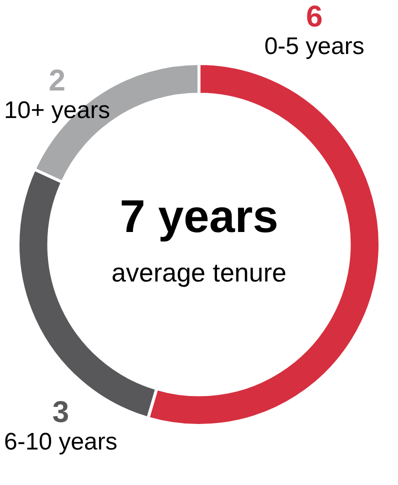 The height and width of the screenshot is (485, 398). What do you see at coordinates (314, 46) in the screenshot?
I see `slice-label: 0-5 years` at bounding box center [314, 46].